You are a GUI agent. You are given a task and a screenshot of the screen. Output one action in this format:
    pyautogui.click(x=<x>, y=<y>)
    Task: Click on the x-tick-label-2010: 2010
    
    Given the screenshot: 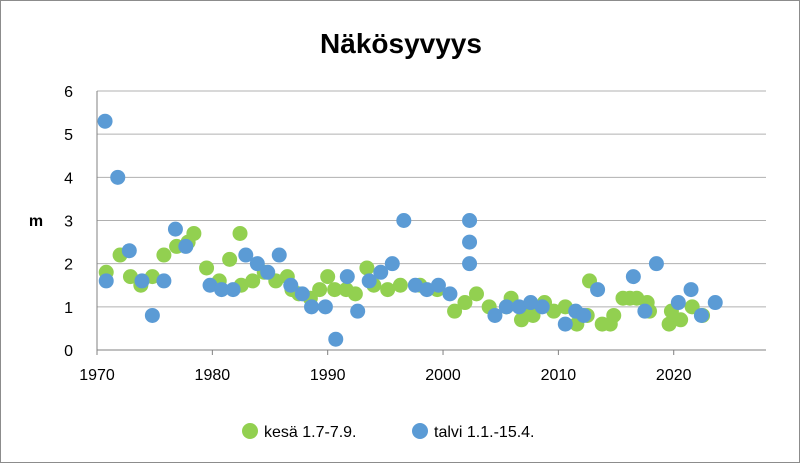 What is the action you would take?
    pyautogui.click(x=559, y=375)
    